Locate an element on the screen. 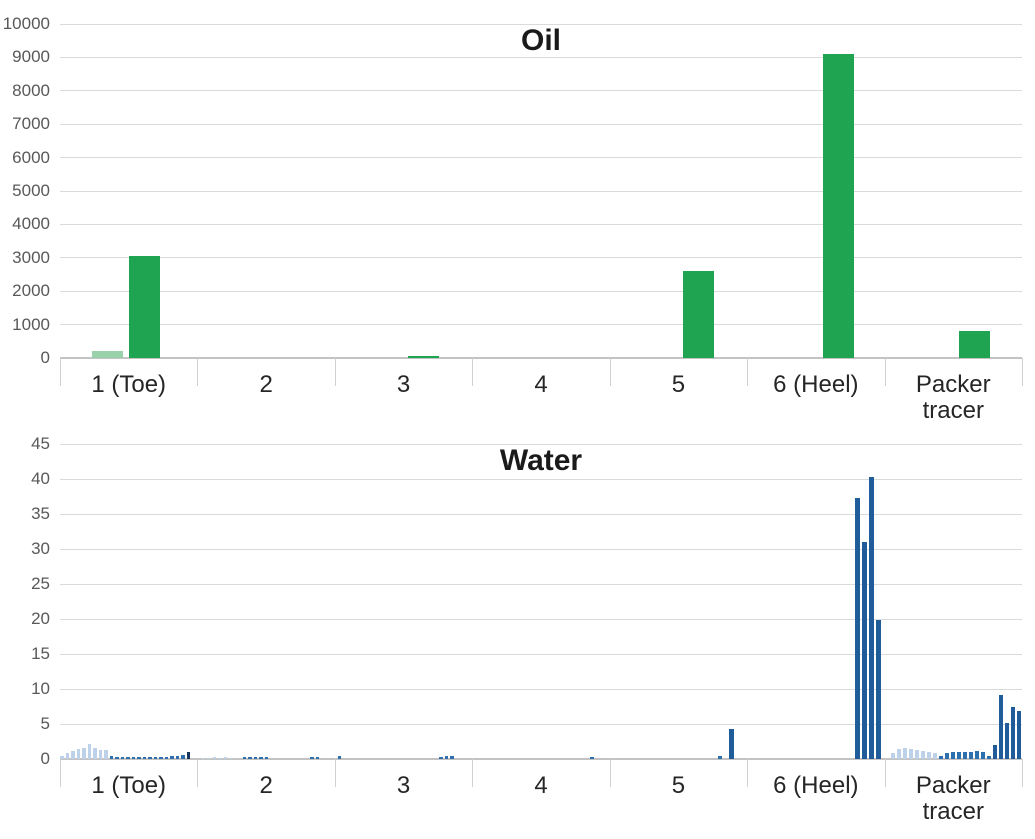  y-axis-label: 0 is located at coordinates (45, 357).